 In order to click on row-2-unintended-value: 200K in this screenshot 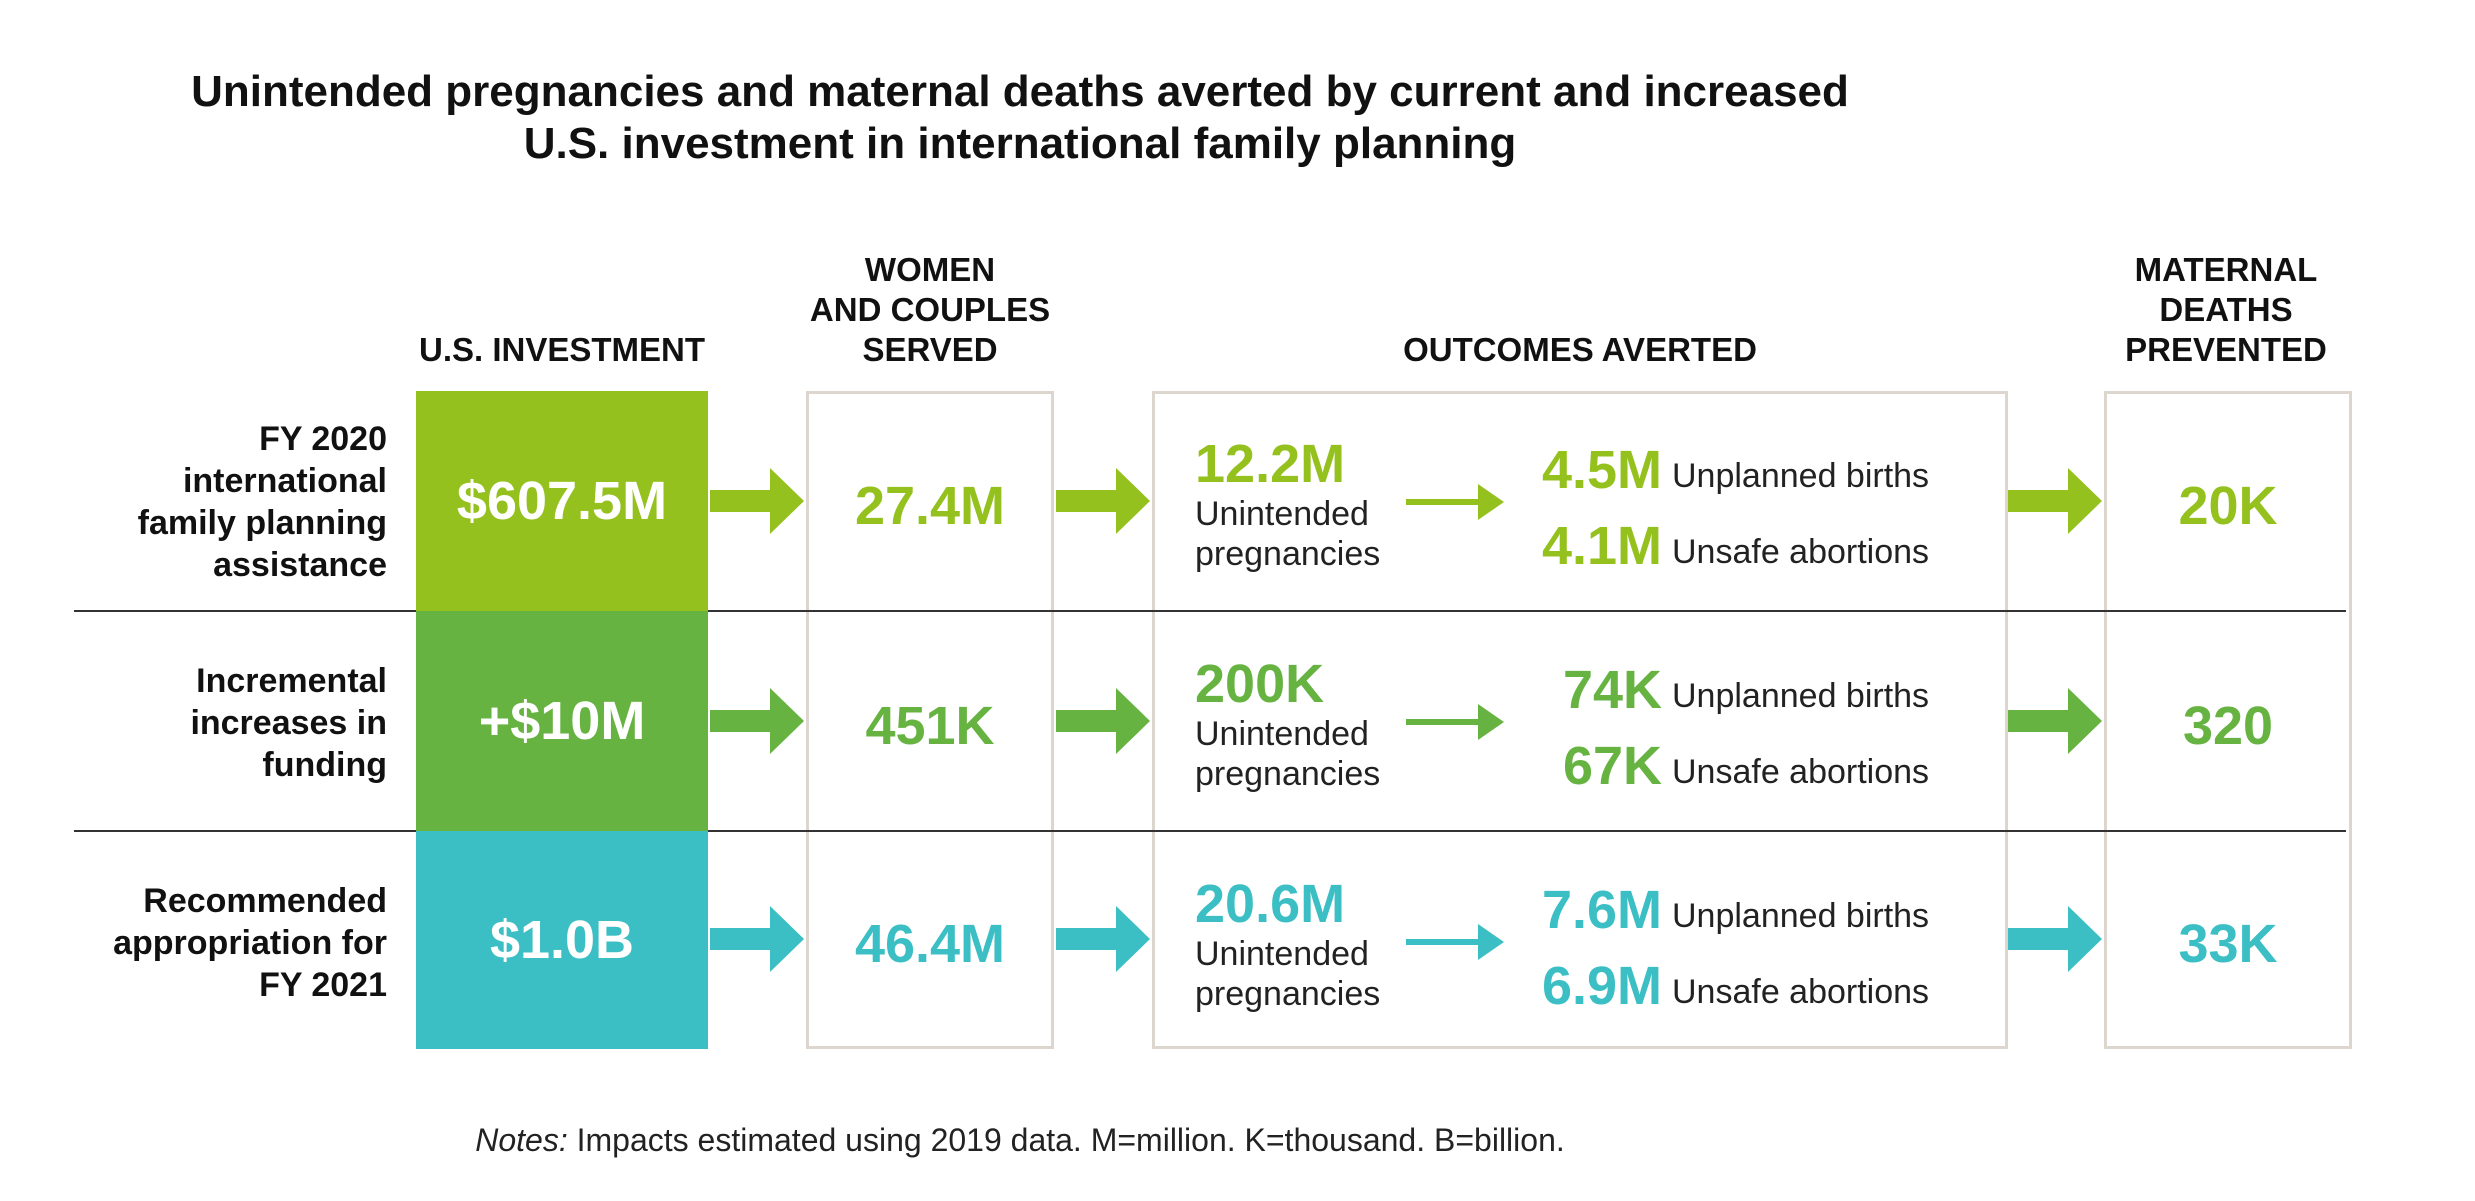, I will do `click(1260, 684)`.